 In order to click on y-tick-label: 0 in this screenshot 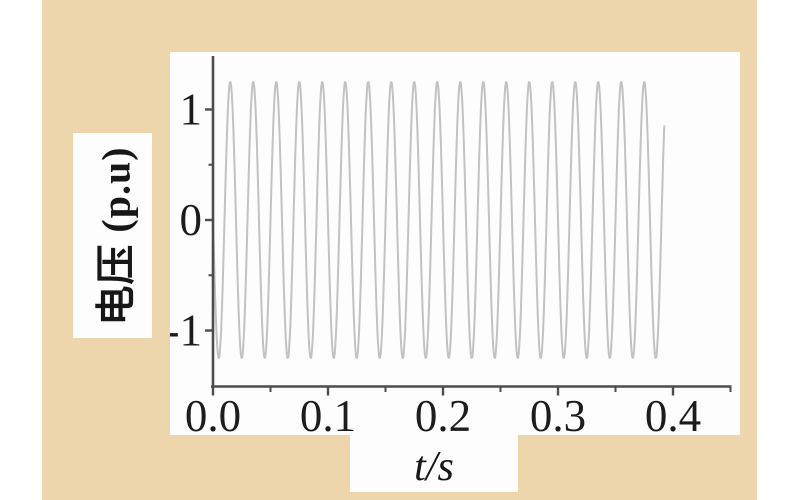, I will do `click(191, 220)`.